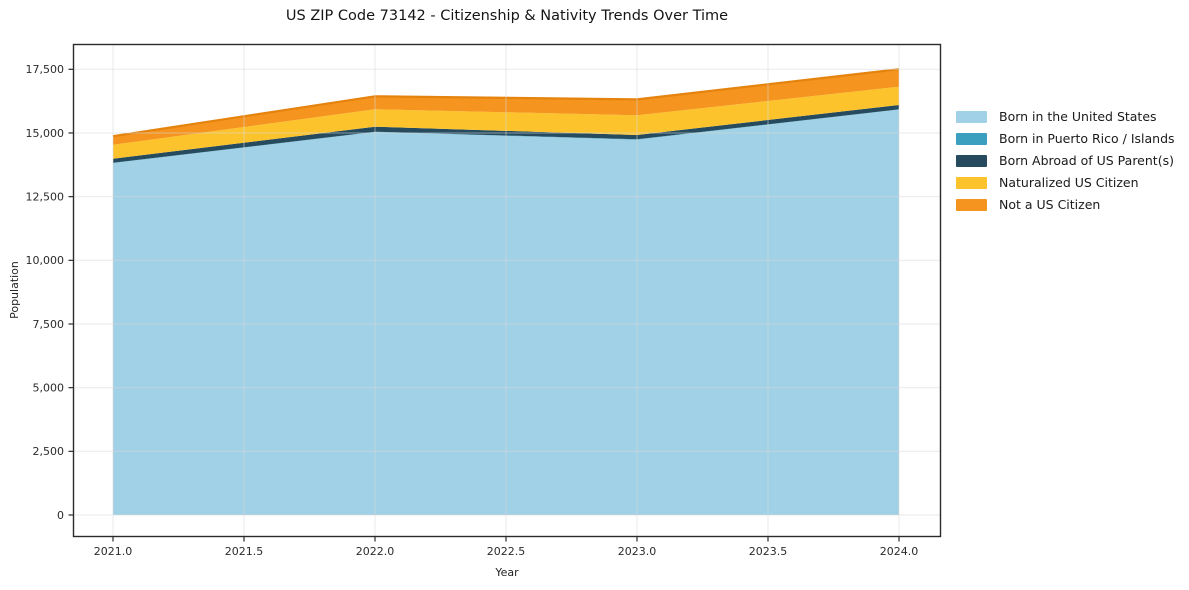 The height and width of the screenshot is (590, 1189). What do you see at coordinates (1087, 138) in the screenshot?
I see `legend-label: Born in Puerto Rico / Islands` at bounding box center [1087, 138].